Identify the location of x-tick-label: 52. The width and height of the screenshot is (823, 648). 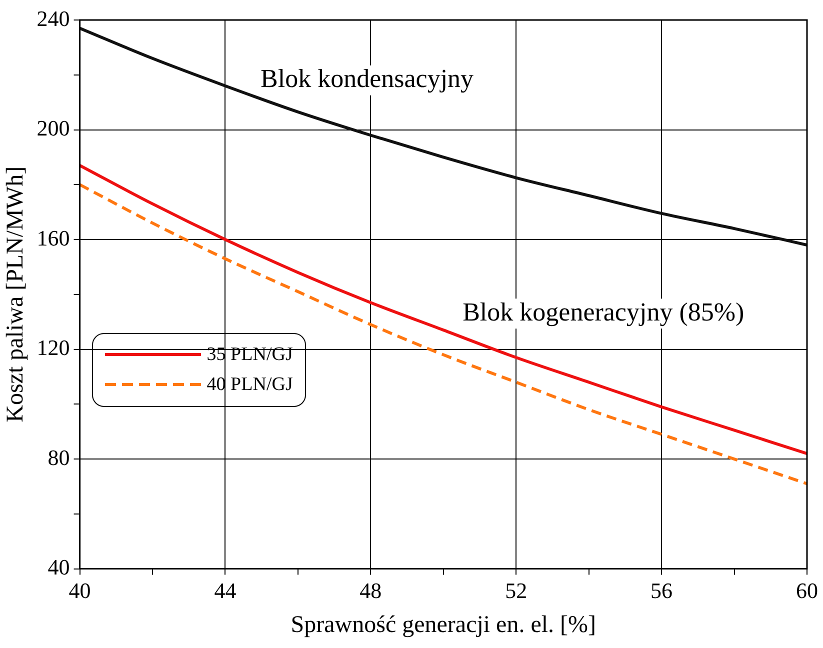
(516, 590).